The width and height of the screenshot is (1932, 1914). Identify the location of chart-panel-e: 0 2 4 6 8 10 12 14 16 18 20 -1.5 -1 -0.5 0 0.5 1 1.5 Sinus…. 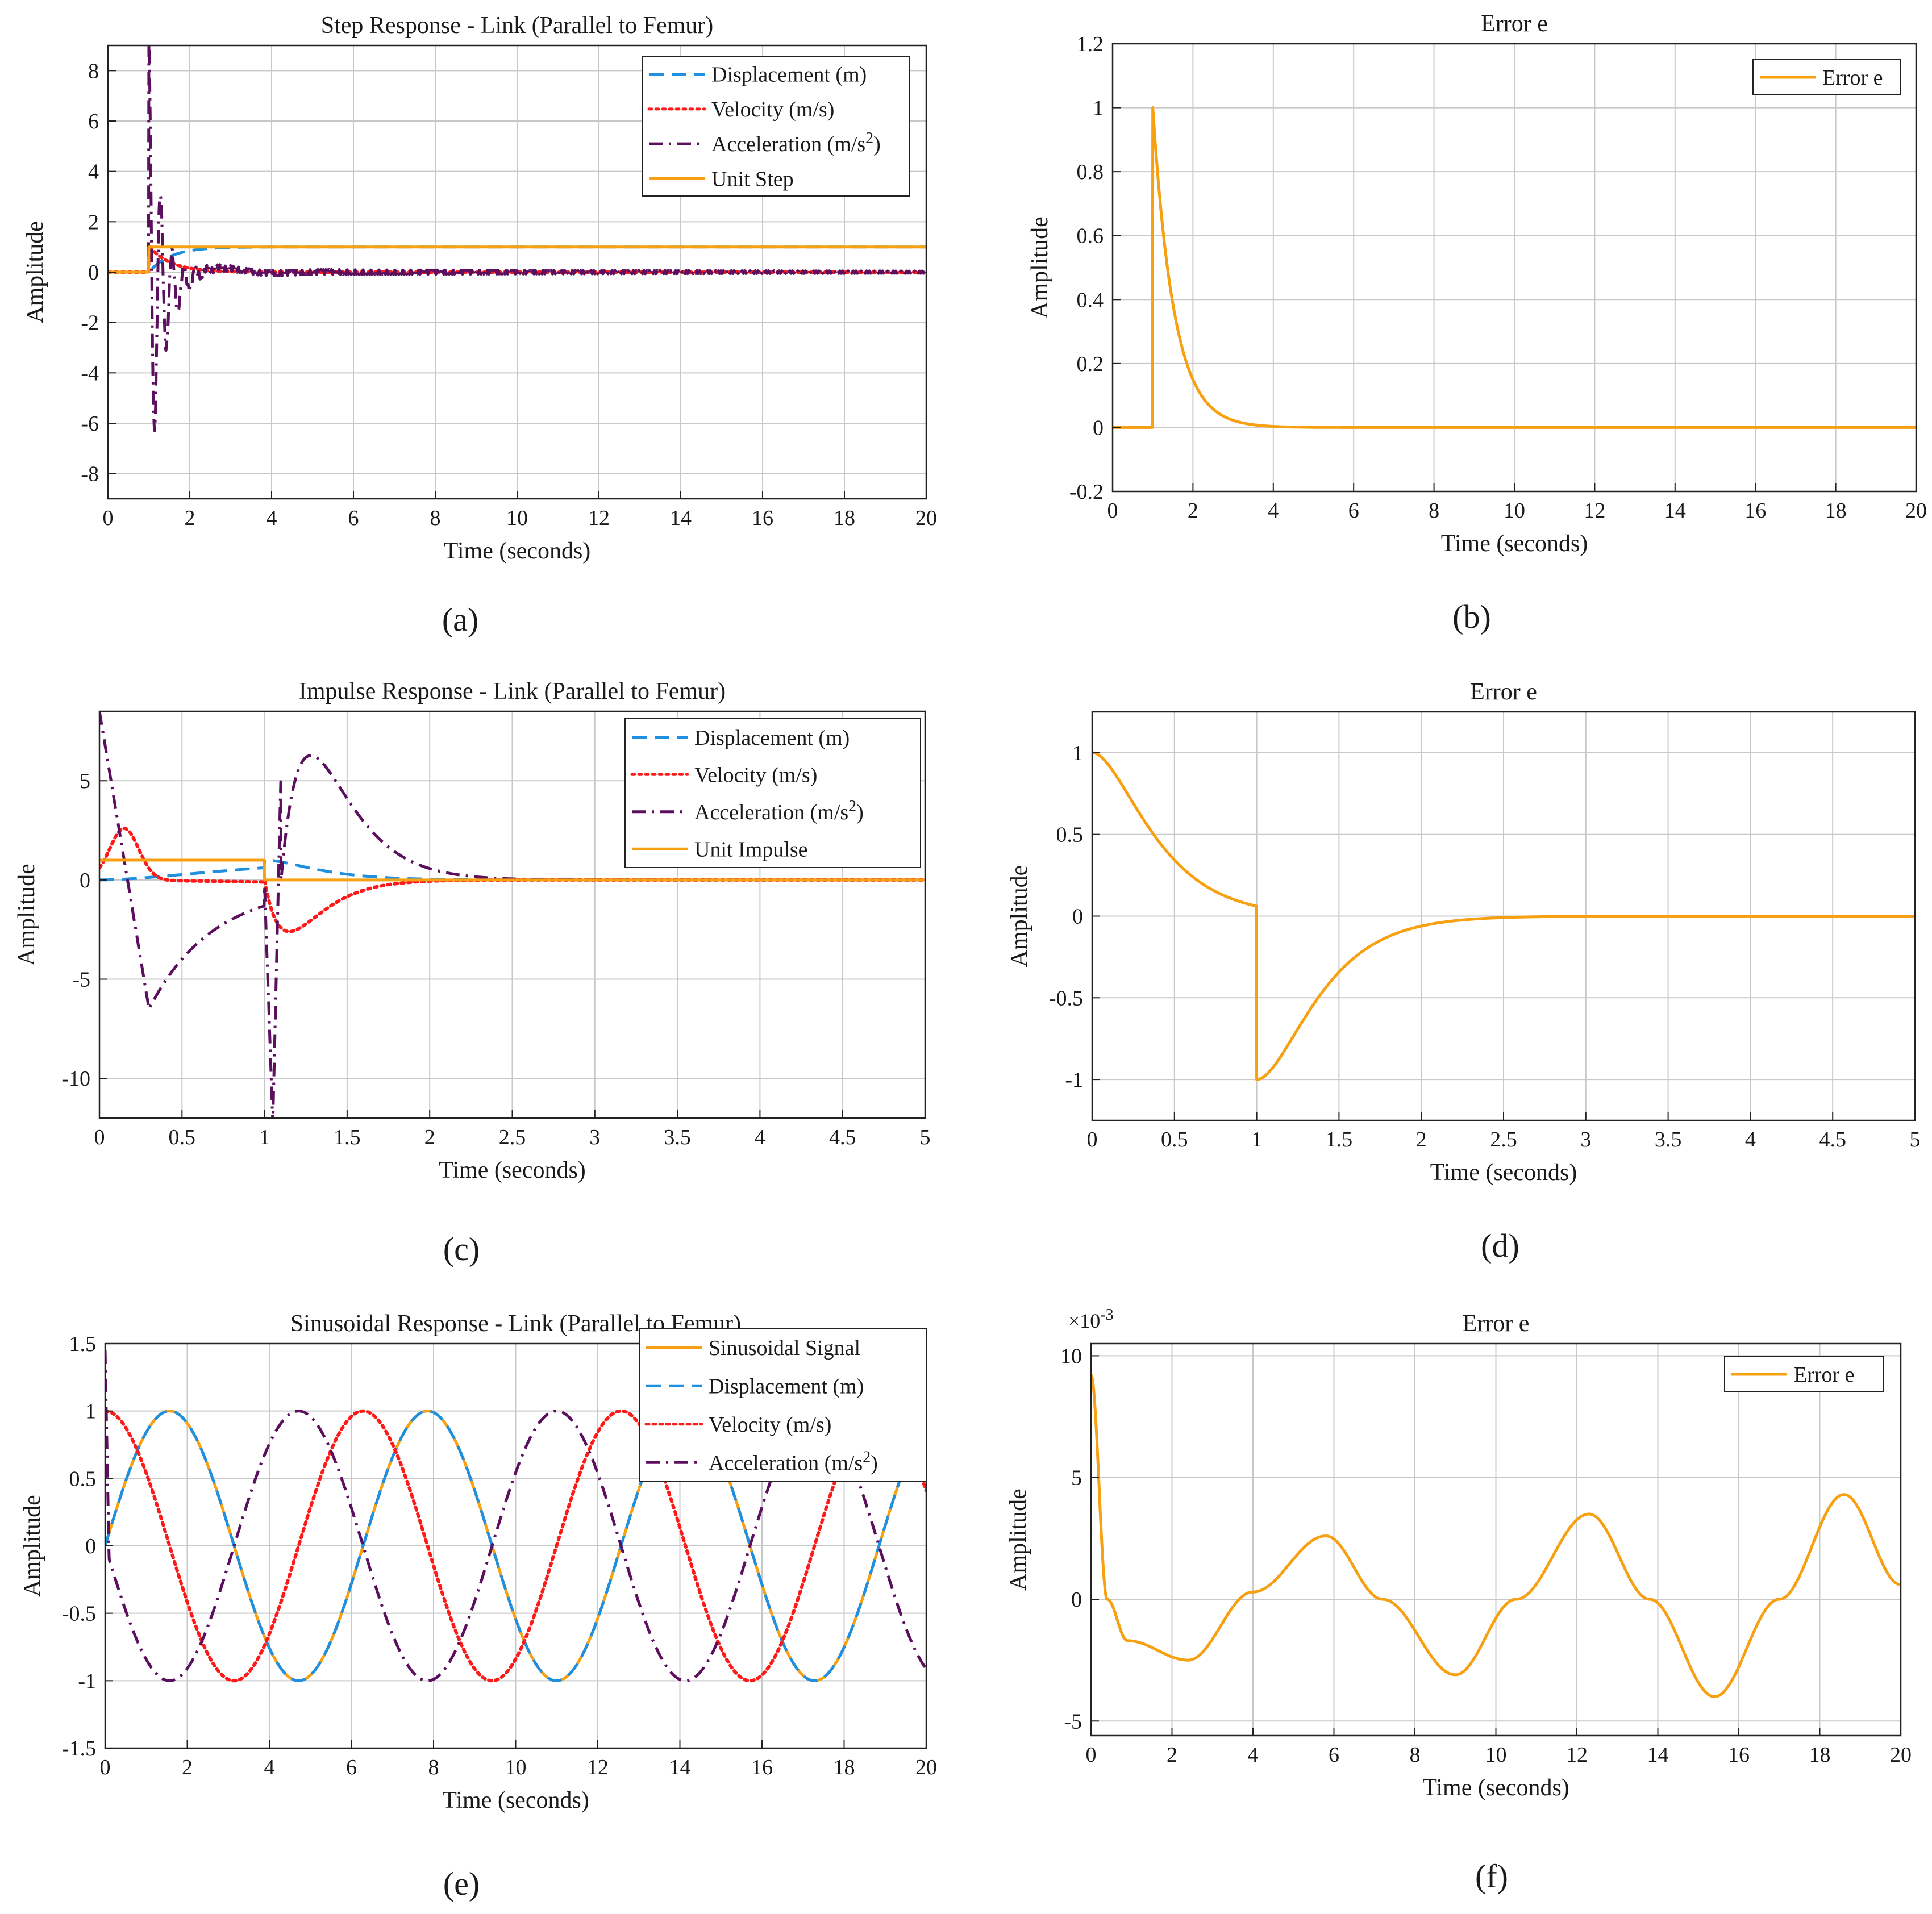
(478, 1606).